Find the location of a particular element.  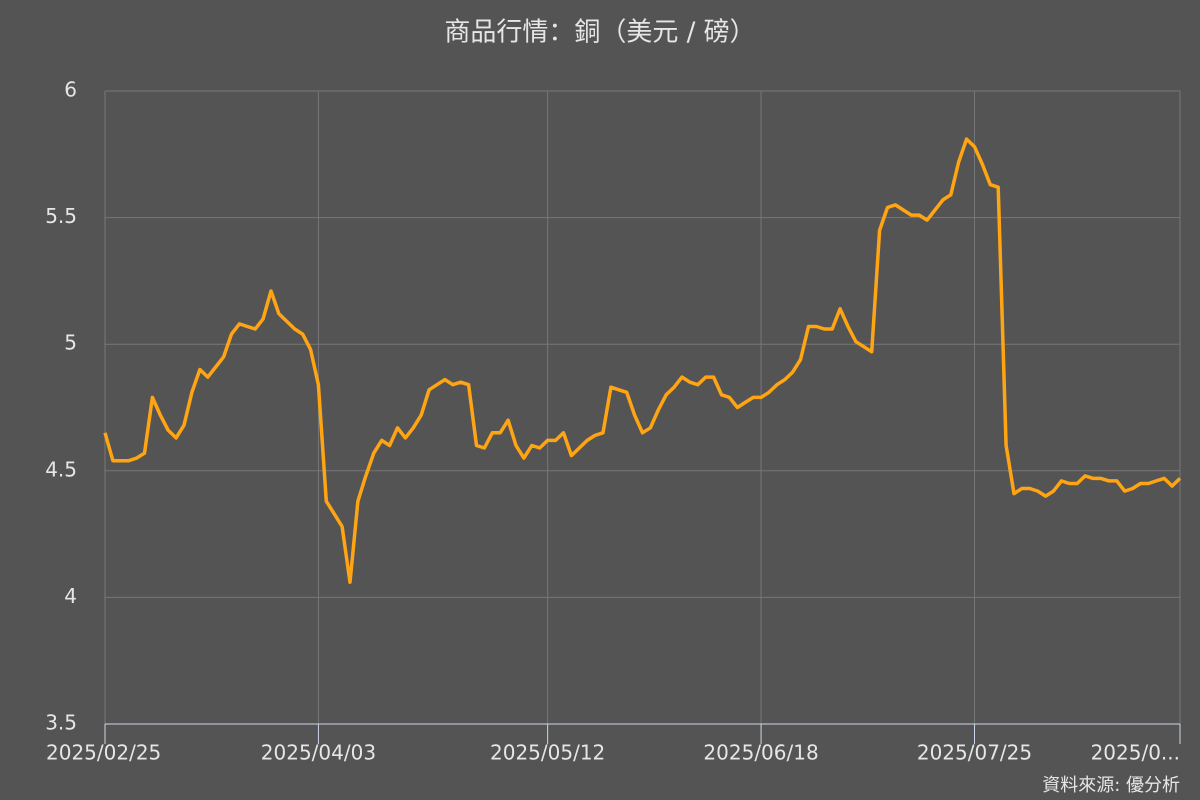

y-tick-label: 3.5 is located at coordinates (61, 723).